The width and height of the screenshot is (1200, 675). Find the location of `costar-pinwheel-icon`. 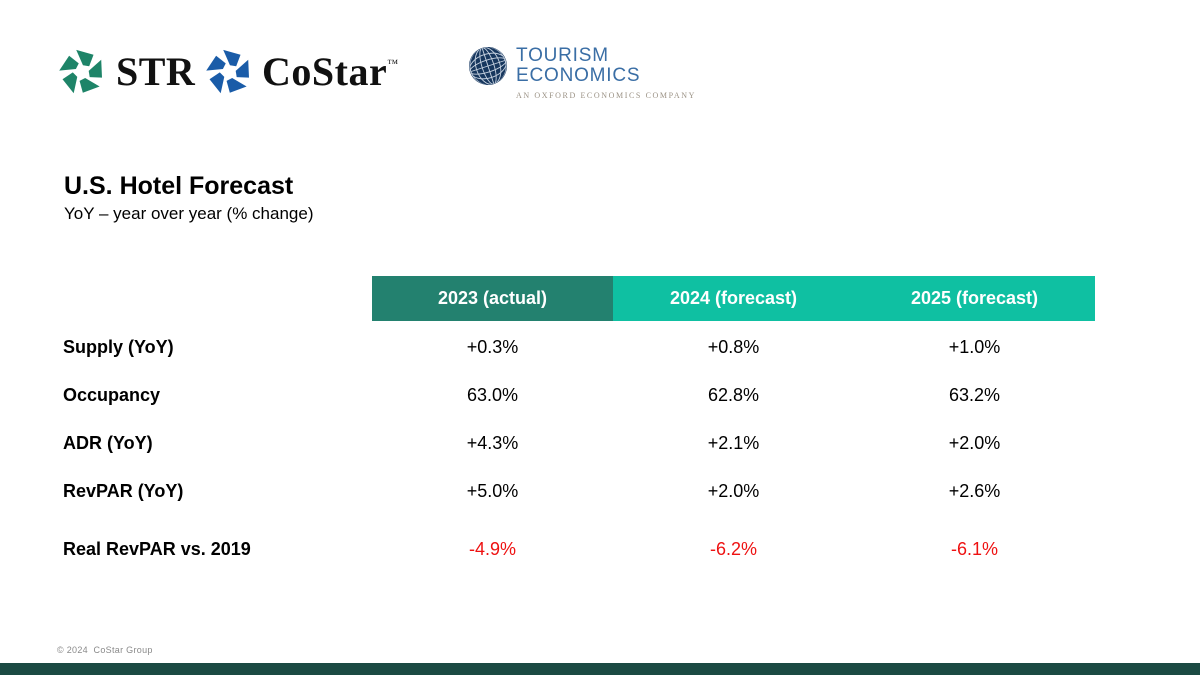

costar-pinwheel-icon is located at coordinates (229, 73).